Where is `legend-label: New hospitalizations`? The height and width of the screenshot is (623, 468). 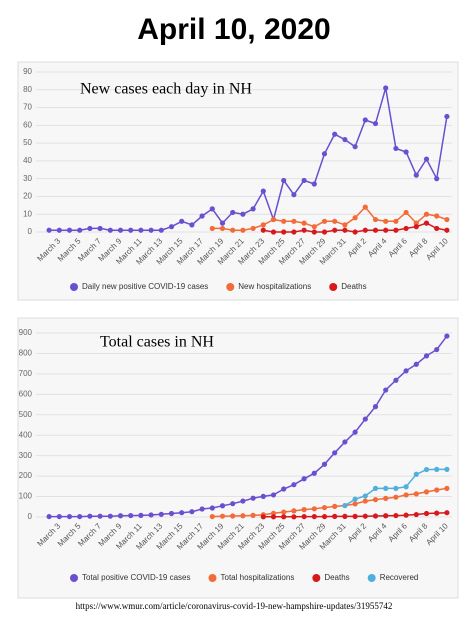
legend-label: New hospitalizations is located at coordinates (274, 286).